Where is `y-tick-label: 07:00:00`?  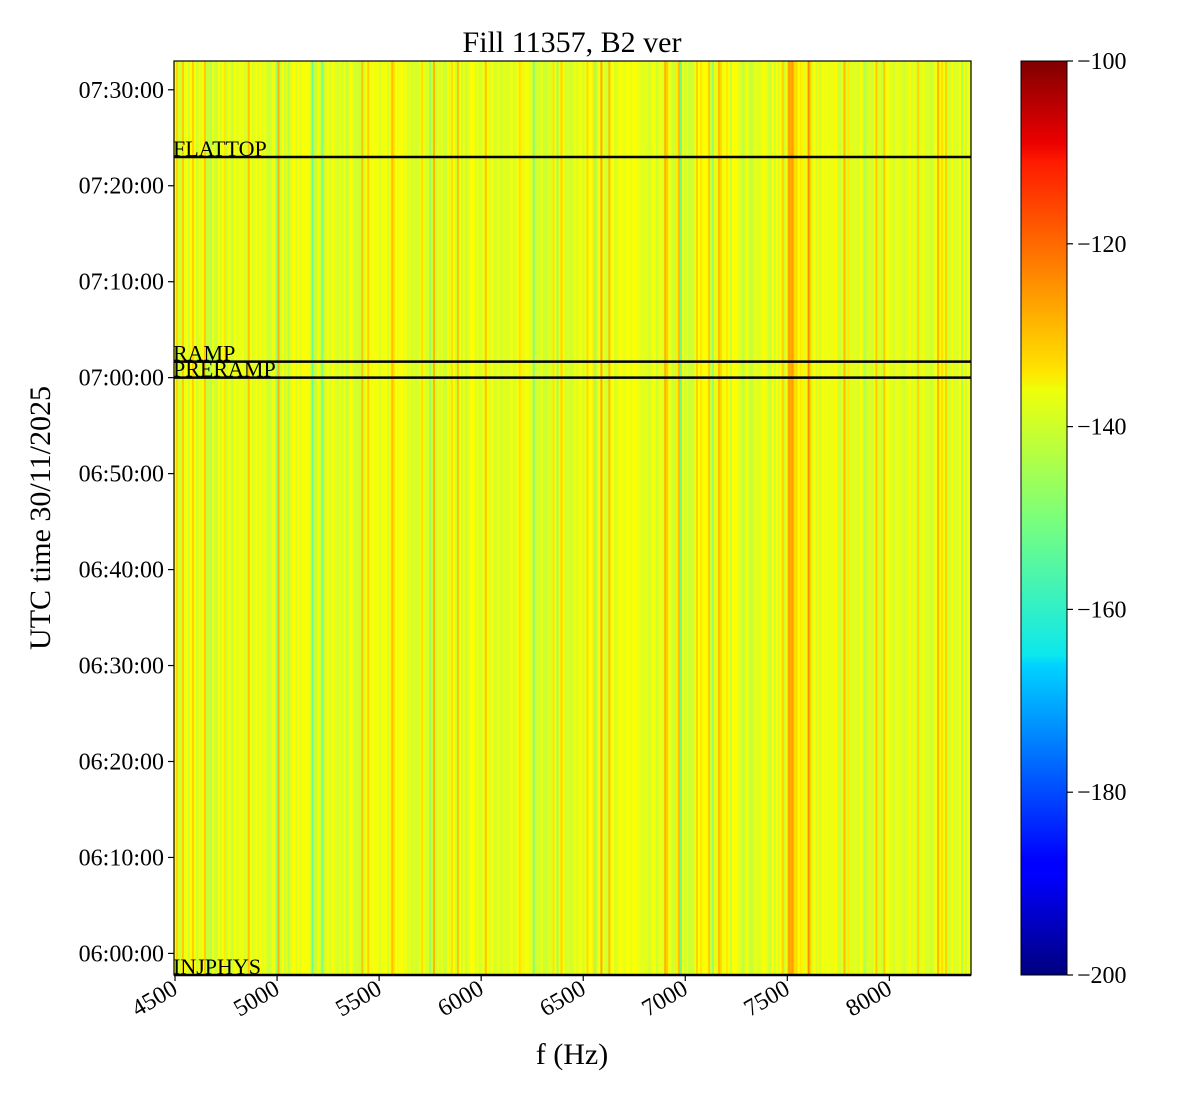 y-tick-label: 07:00:00 is located at coordinates (121, 379).